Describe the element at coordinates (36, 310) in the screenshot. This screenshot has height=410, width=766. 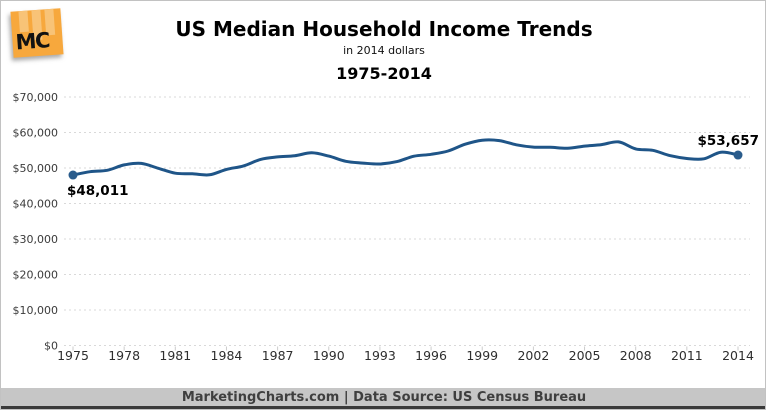
I see `y-axis-label: $10,000` at that location.